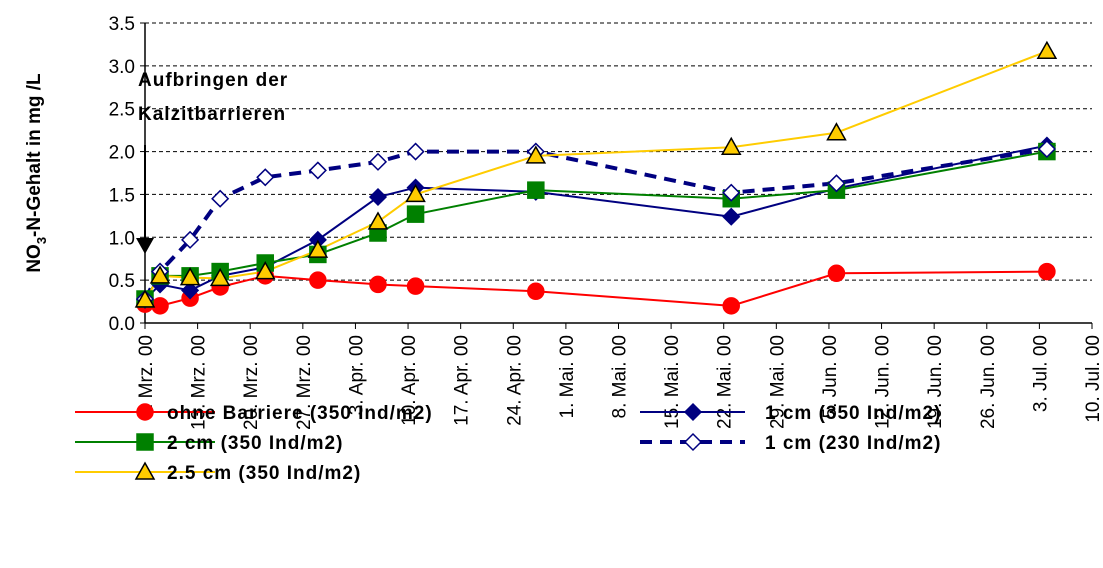 The height and width of the screenshot is (568, 1103). What do you see at coordinates (34, 258) in the screenshot?
I see `y-axis-title-part: NO` at bounding box center [34, 258].